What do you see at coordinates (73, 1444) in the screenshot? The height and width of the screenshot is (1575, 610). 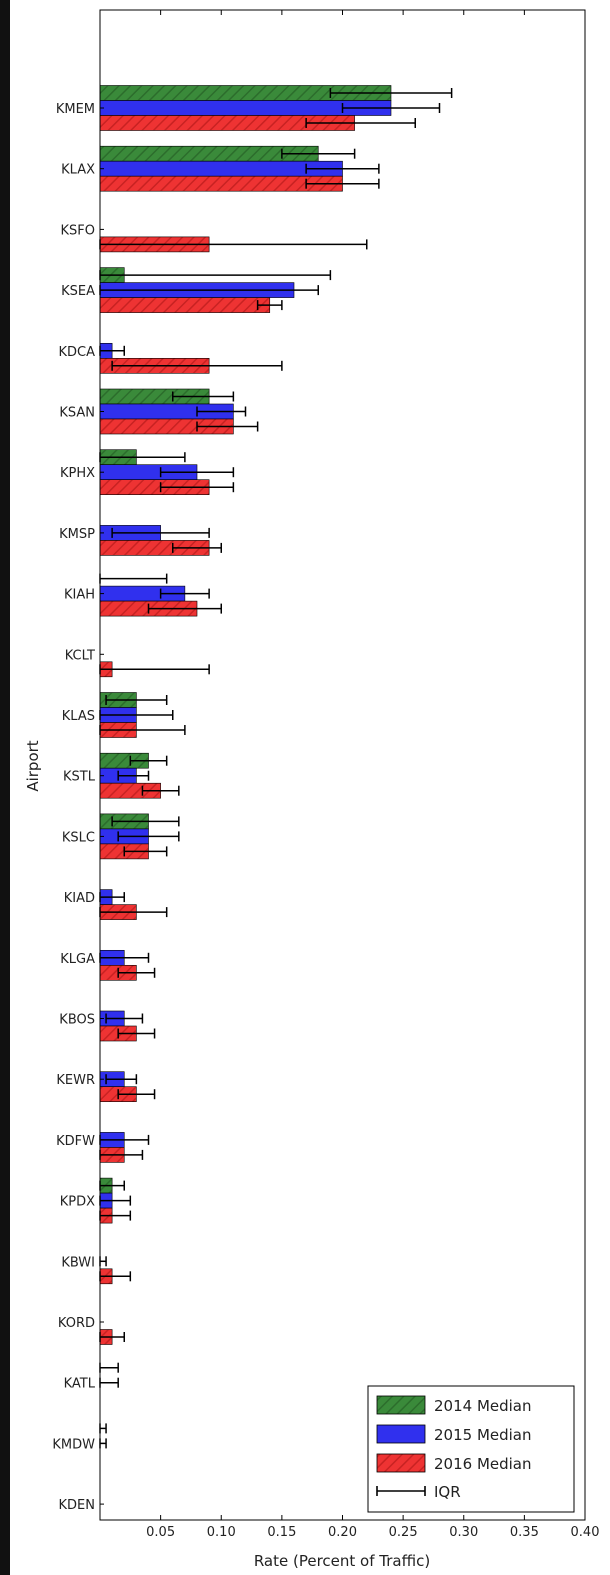 I see `y-tick-label-kmdw: KMDW` at bounding box center [73, 1444].